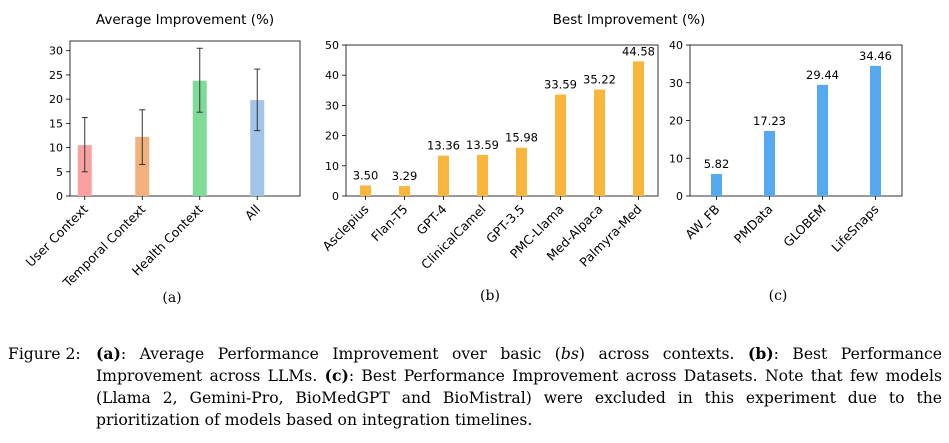 The height and width of the screenshot is (443, 949). Describe the element at coordinates (171, 138) in the screenshot. I see `chart-a-bars` at that location.